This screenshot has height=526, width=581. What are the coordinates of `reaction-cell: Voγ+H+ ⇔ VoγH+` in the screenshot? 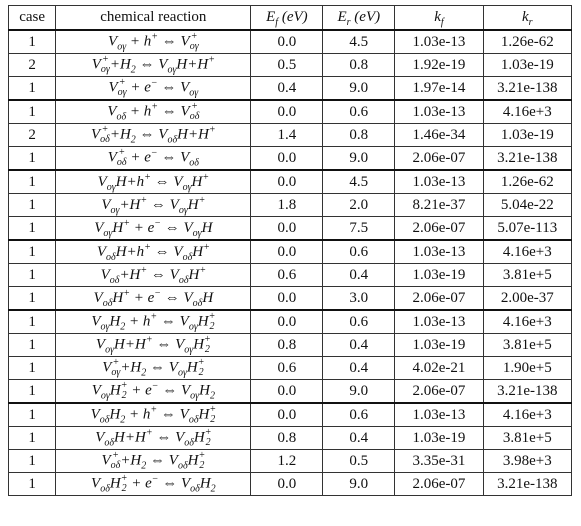 It's located at (153, 205).